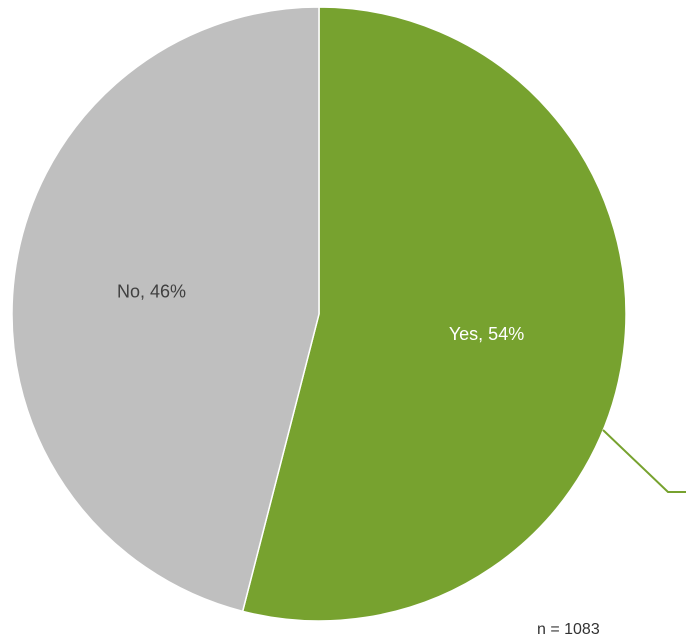 This screenshot has width=686, height=644. Describe the element at coordinates (151, 292) in the screenshot. I see `slice-label-no: No, 46%` at that location.